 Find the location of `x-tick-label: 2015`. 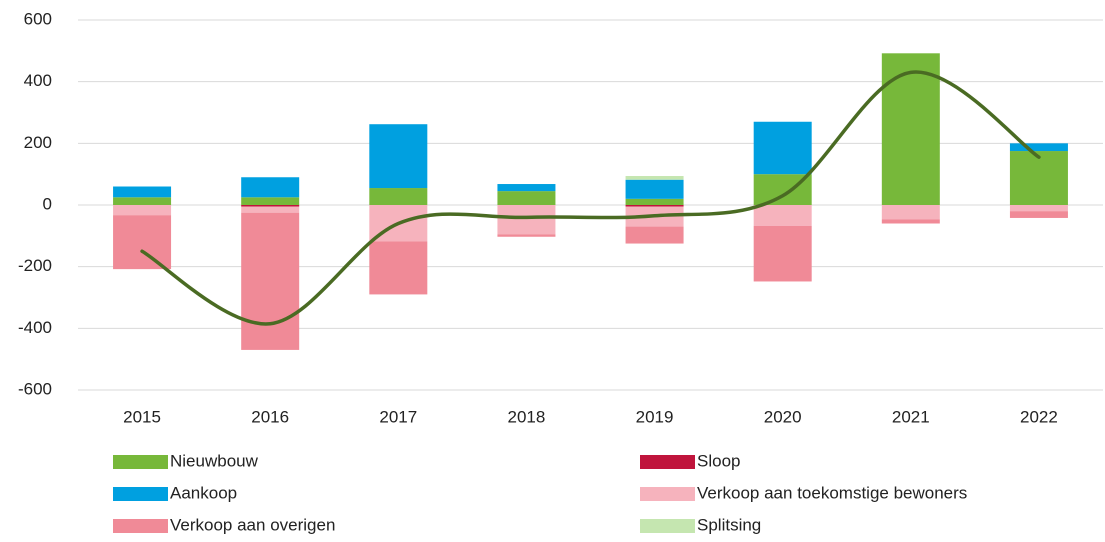

x-tick-label: 2015 is located at coordinates (142, 416).